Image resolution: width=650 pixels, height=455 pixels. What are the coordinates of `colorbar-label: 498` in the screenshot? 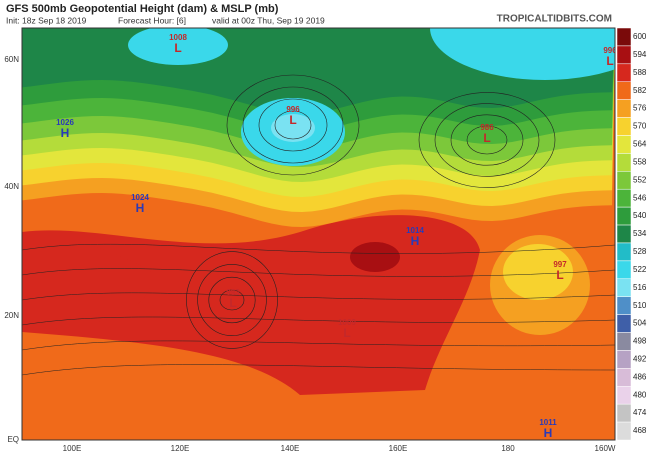 It's located at (640, 341).